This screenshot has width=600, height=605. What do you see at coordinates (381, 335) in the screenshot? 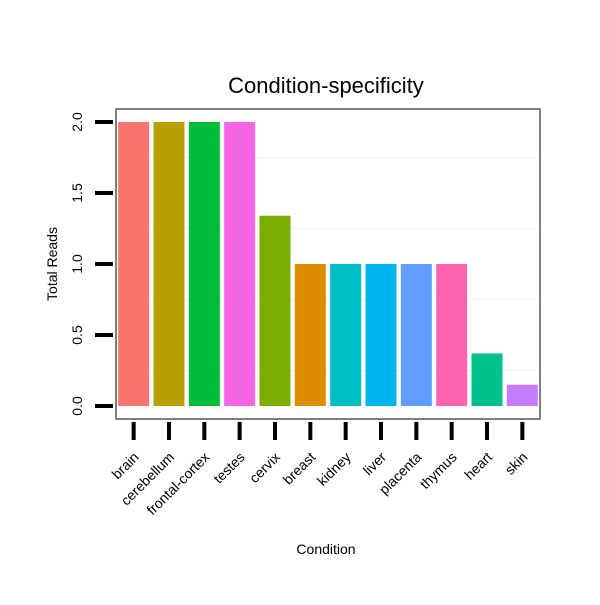
I see `bar-liver` at bounding box center [381, 335].